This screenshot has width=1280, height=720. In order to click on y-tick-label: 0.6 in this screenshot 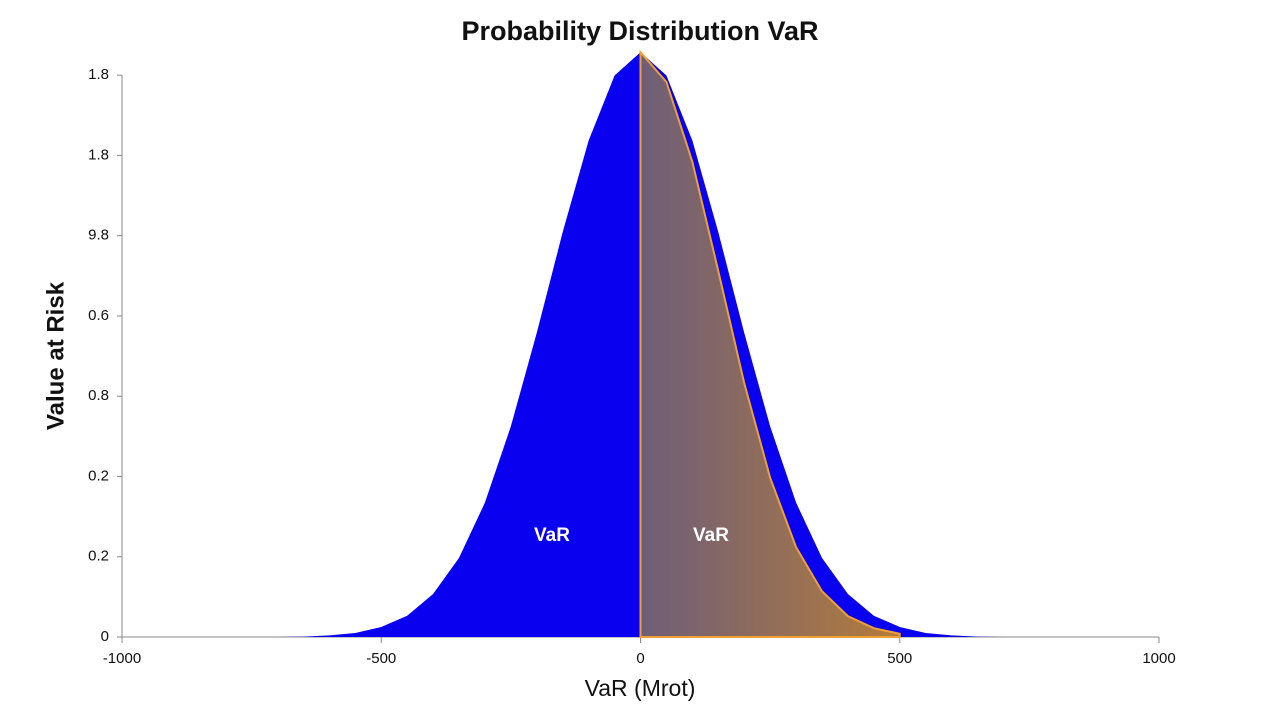, I will do `click(98, 315)`.